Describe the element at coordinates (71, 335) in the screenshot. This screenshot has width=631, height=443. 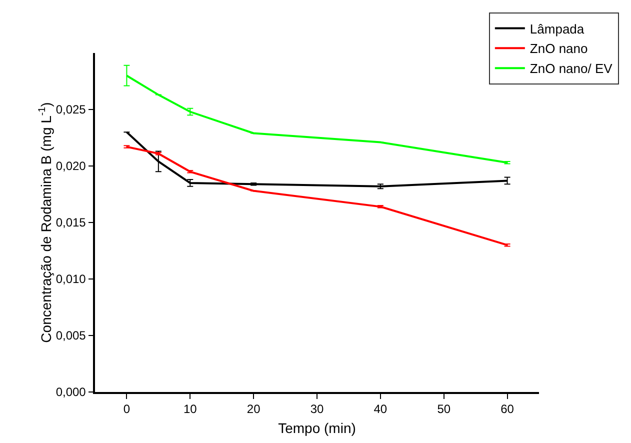
I see `y-tick-label: 0,005` at that location.